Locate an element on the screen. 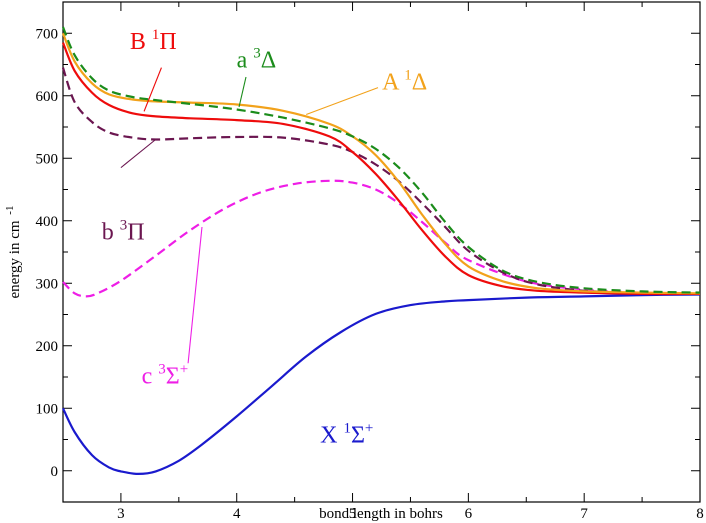  x-tick-label: 4 is located at coordinates (237, 514).